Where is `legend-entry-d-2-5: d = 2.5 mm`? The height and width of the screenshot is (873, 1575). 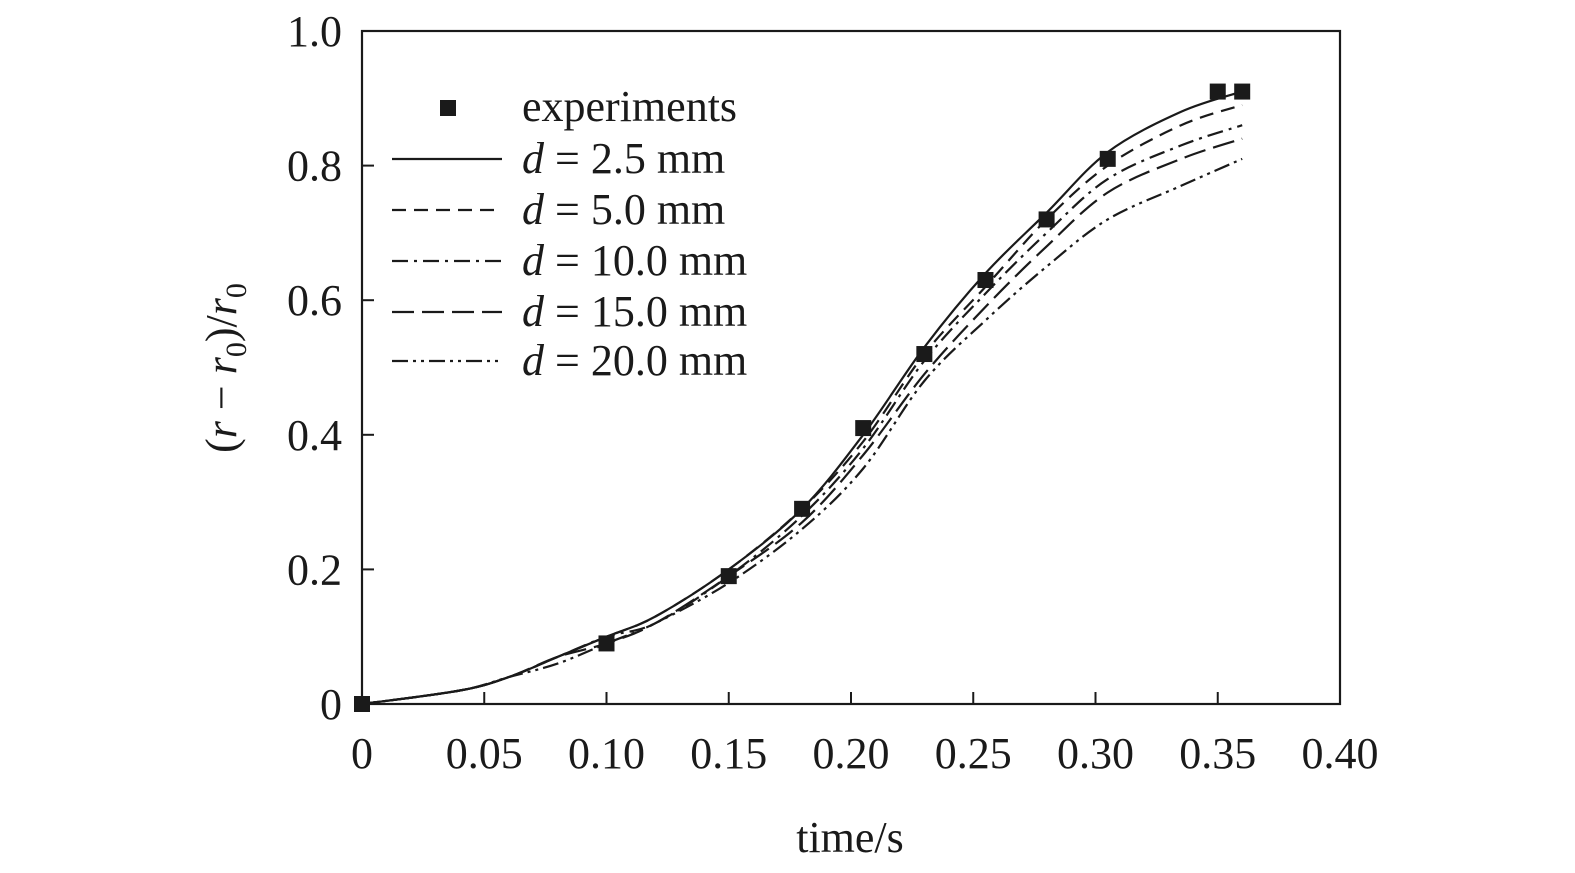
legend-entry-d-2-5: d = 2.5 mm is located at coordinates (558, 158).